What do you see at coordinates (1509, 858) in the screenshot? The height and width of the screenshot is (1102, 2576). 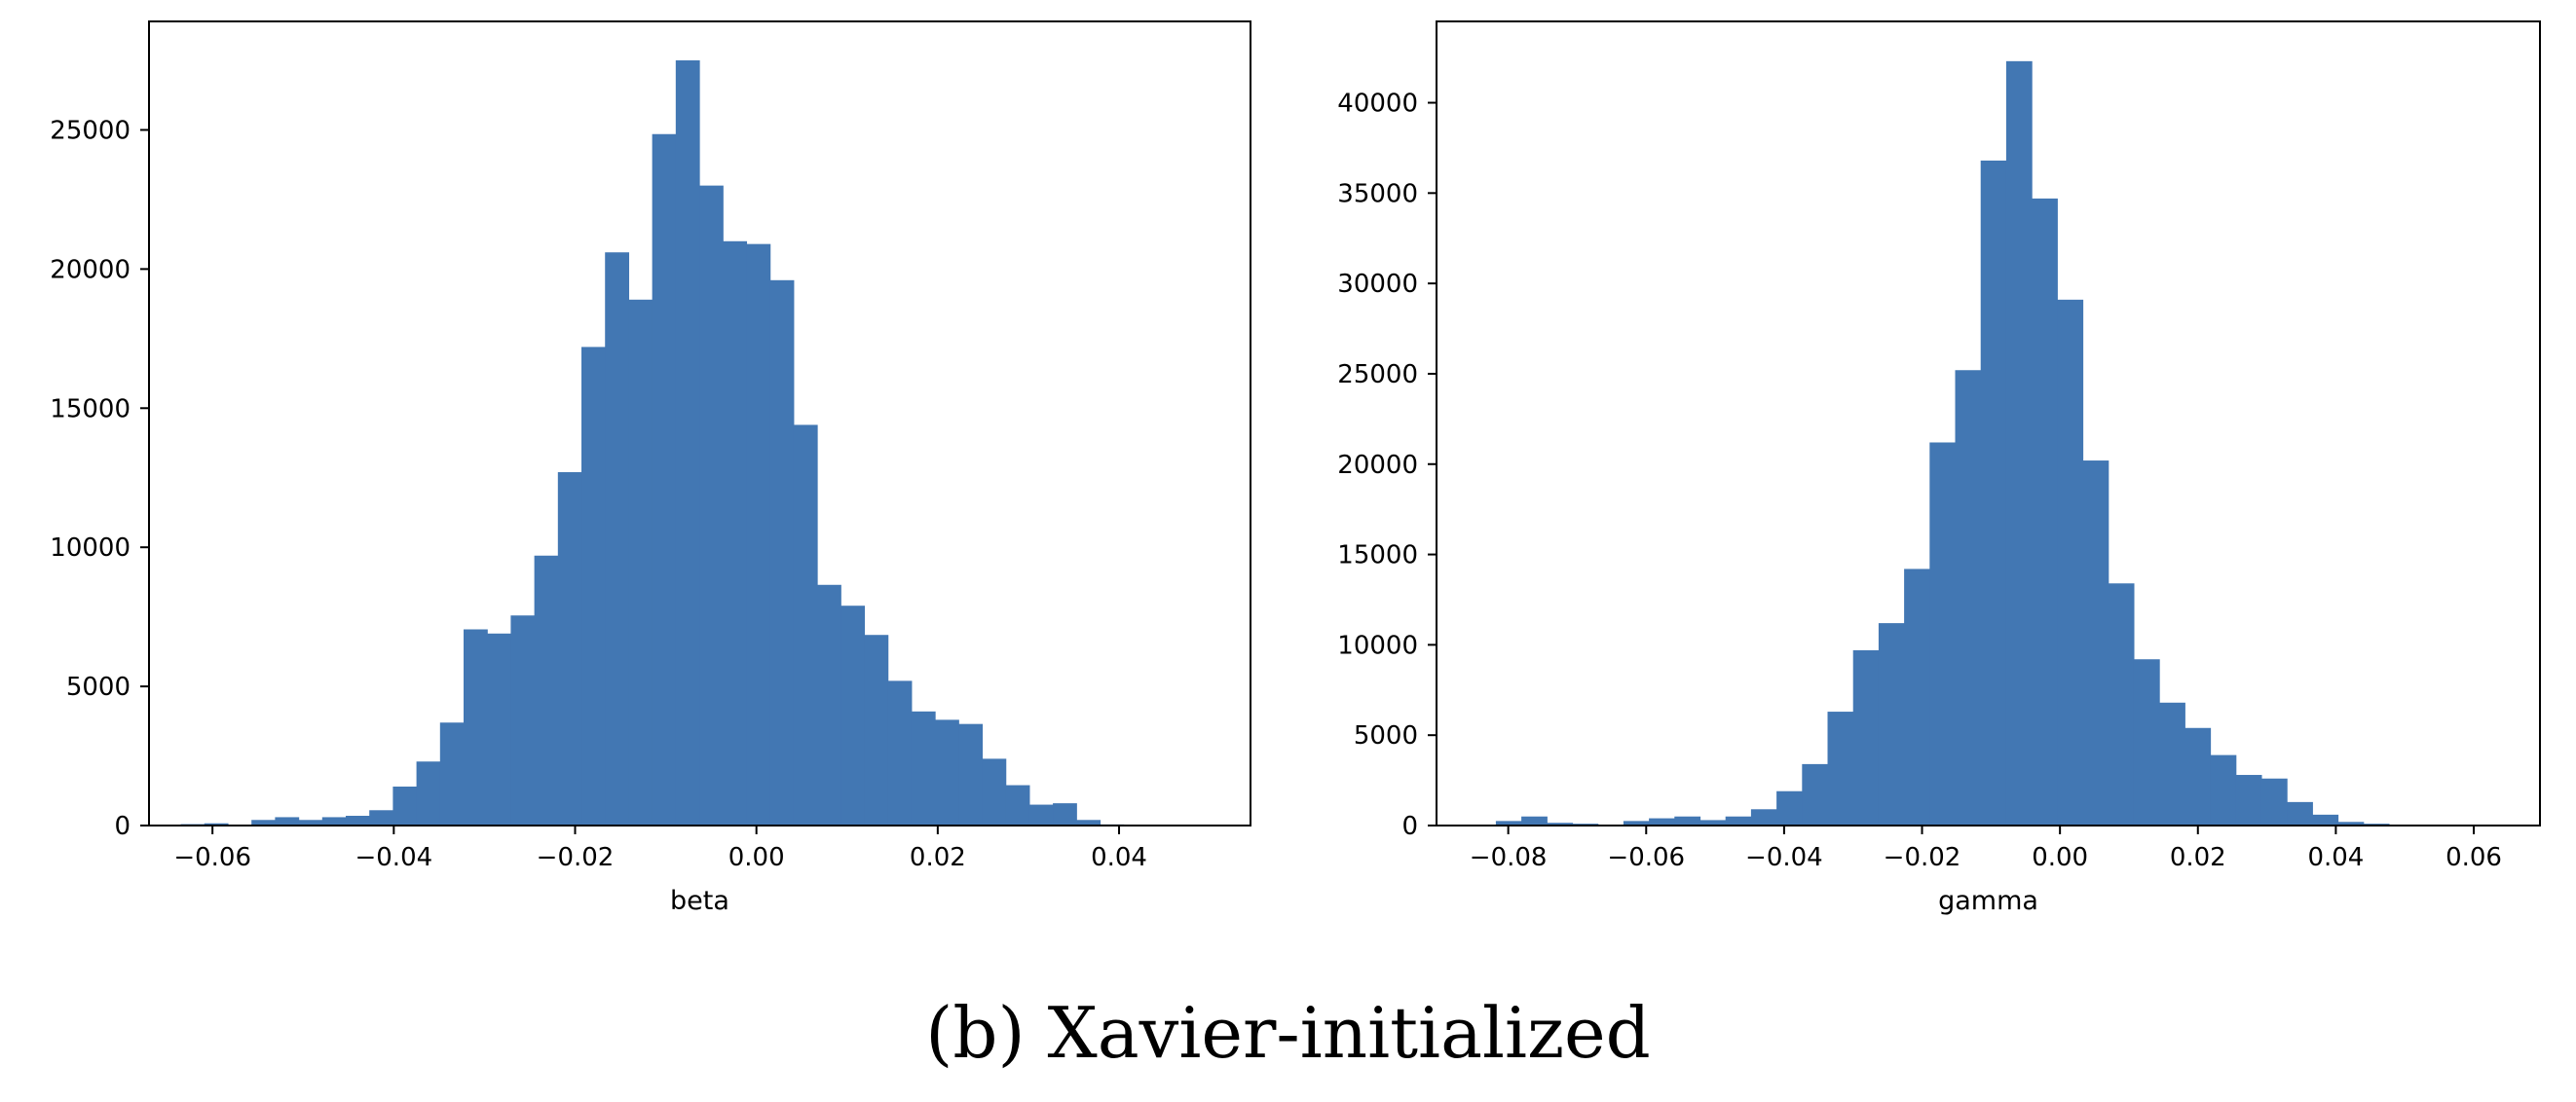 I see `x-tick-label: −0.08` at bounding box center [1509, 858].